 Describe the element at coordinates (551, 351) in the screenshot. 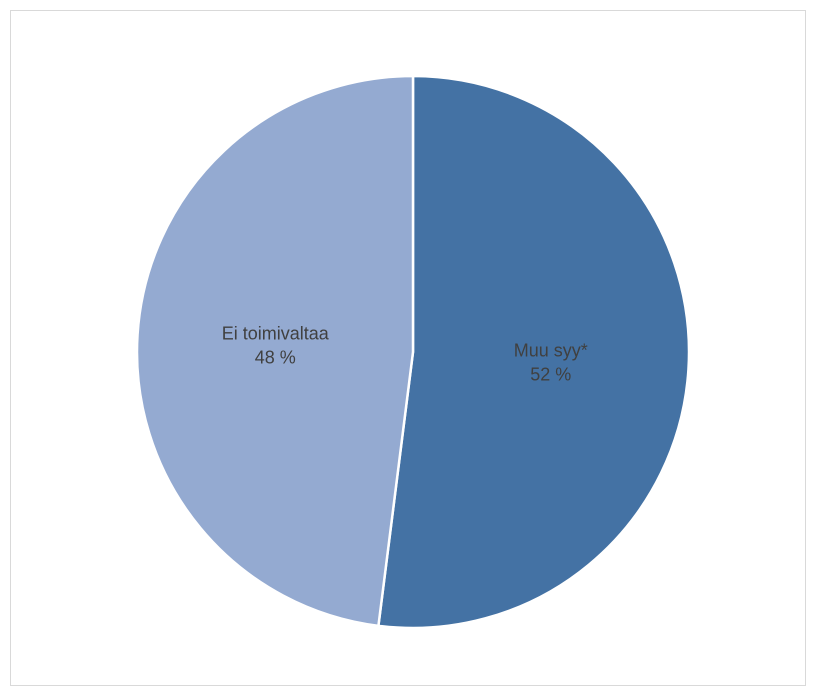

I see `slice-label-muu-syy: Muu syy*` at that location.